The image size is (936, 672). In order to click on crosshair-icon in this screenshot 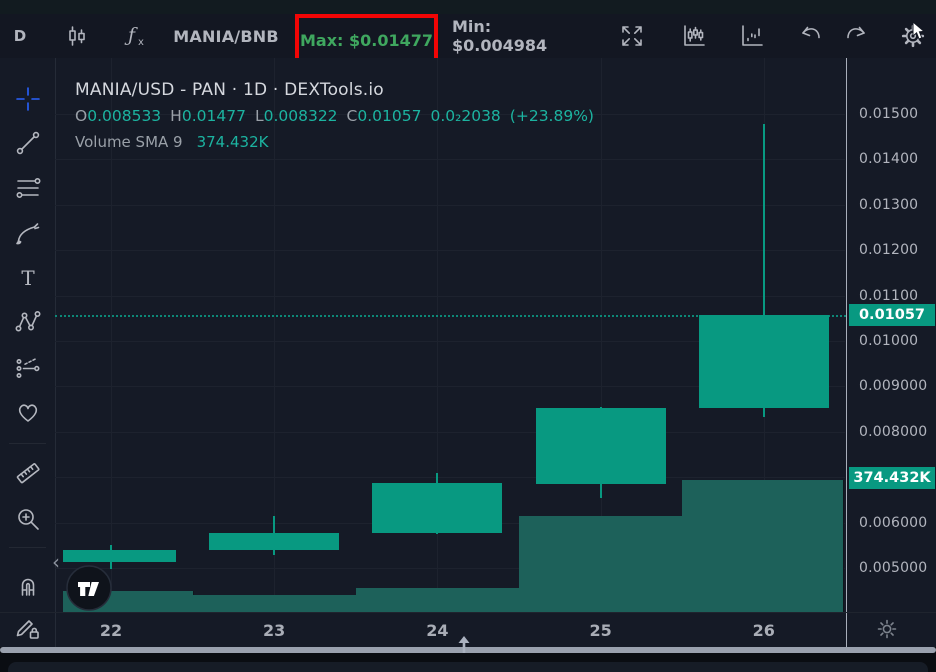, I will do `click(28, 99)`.